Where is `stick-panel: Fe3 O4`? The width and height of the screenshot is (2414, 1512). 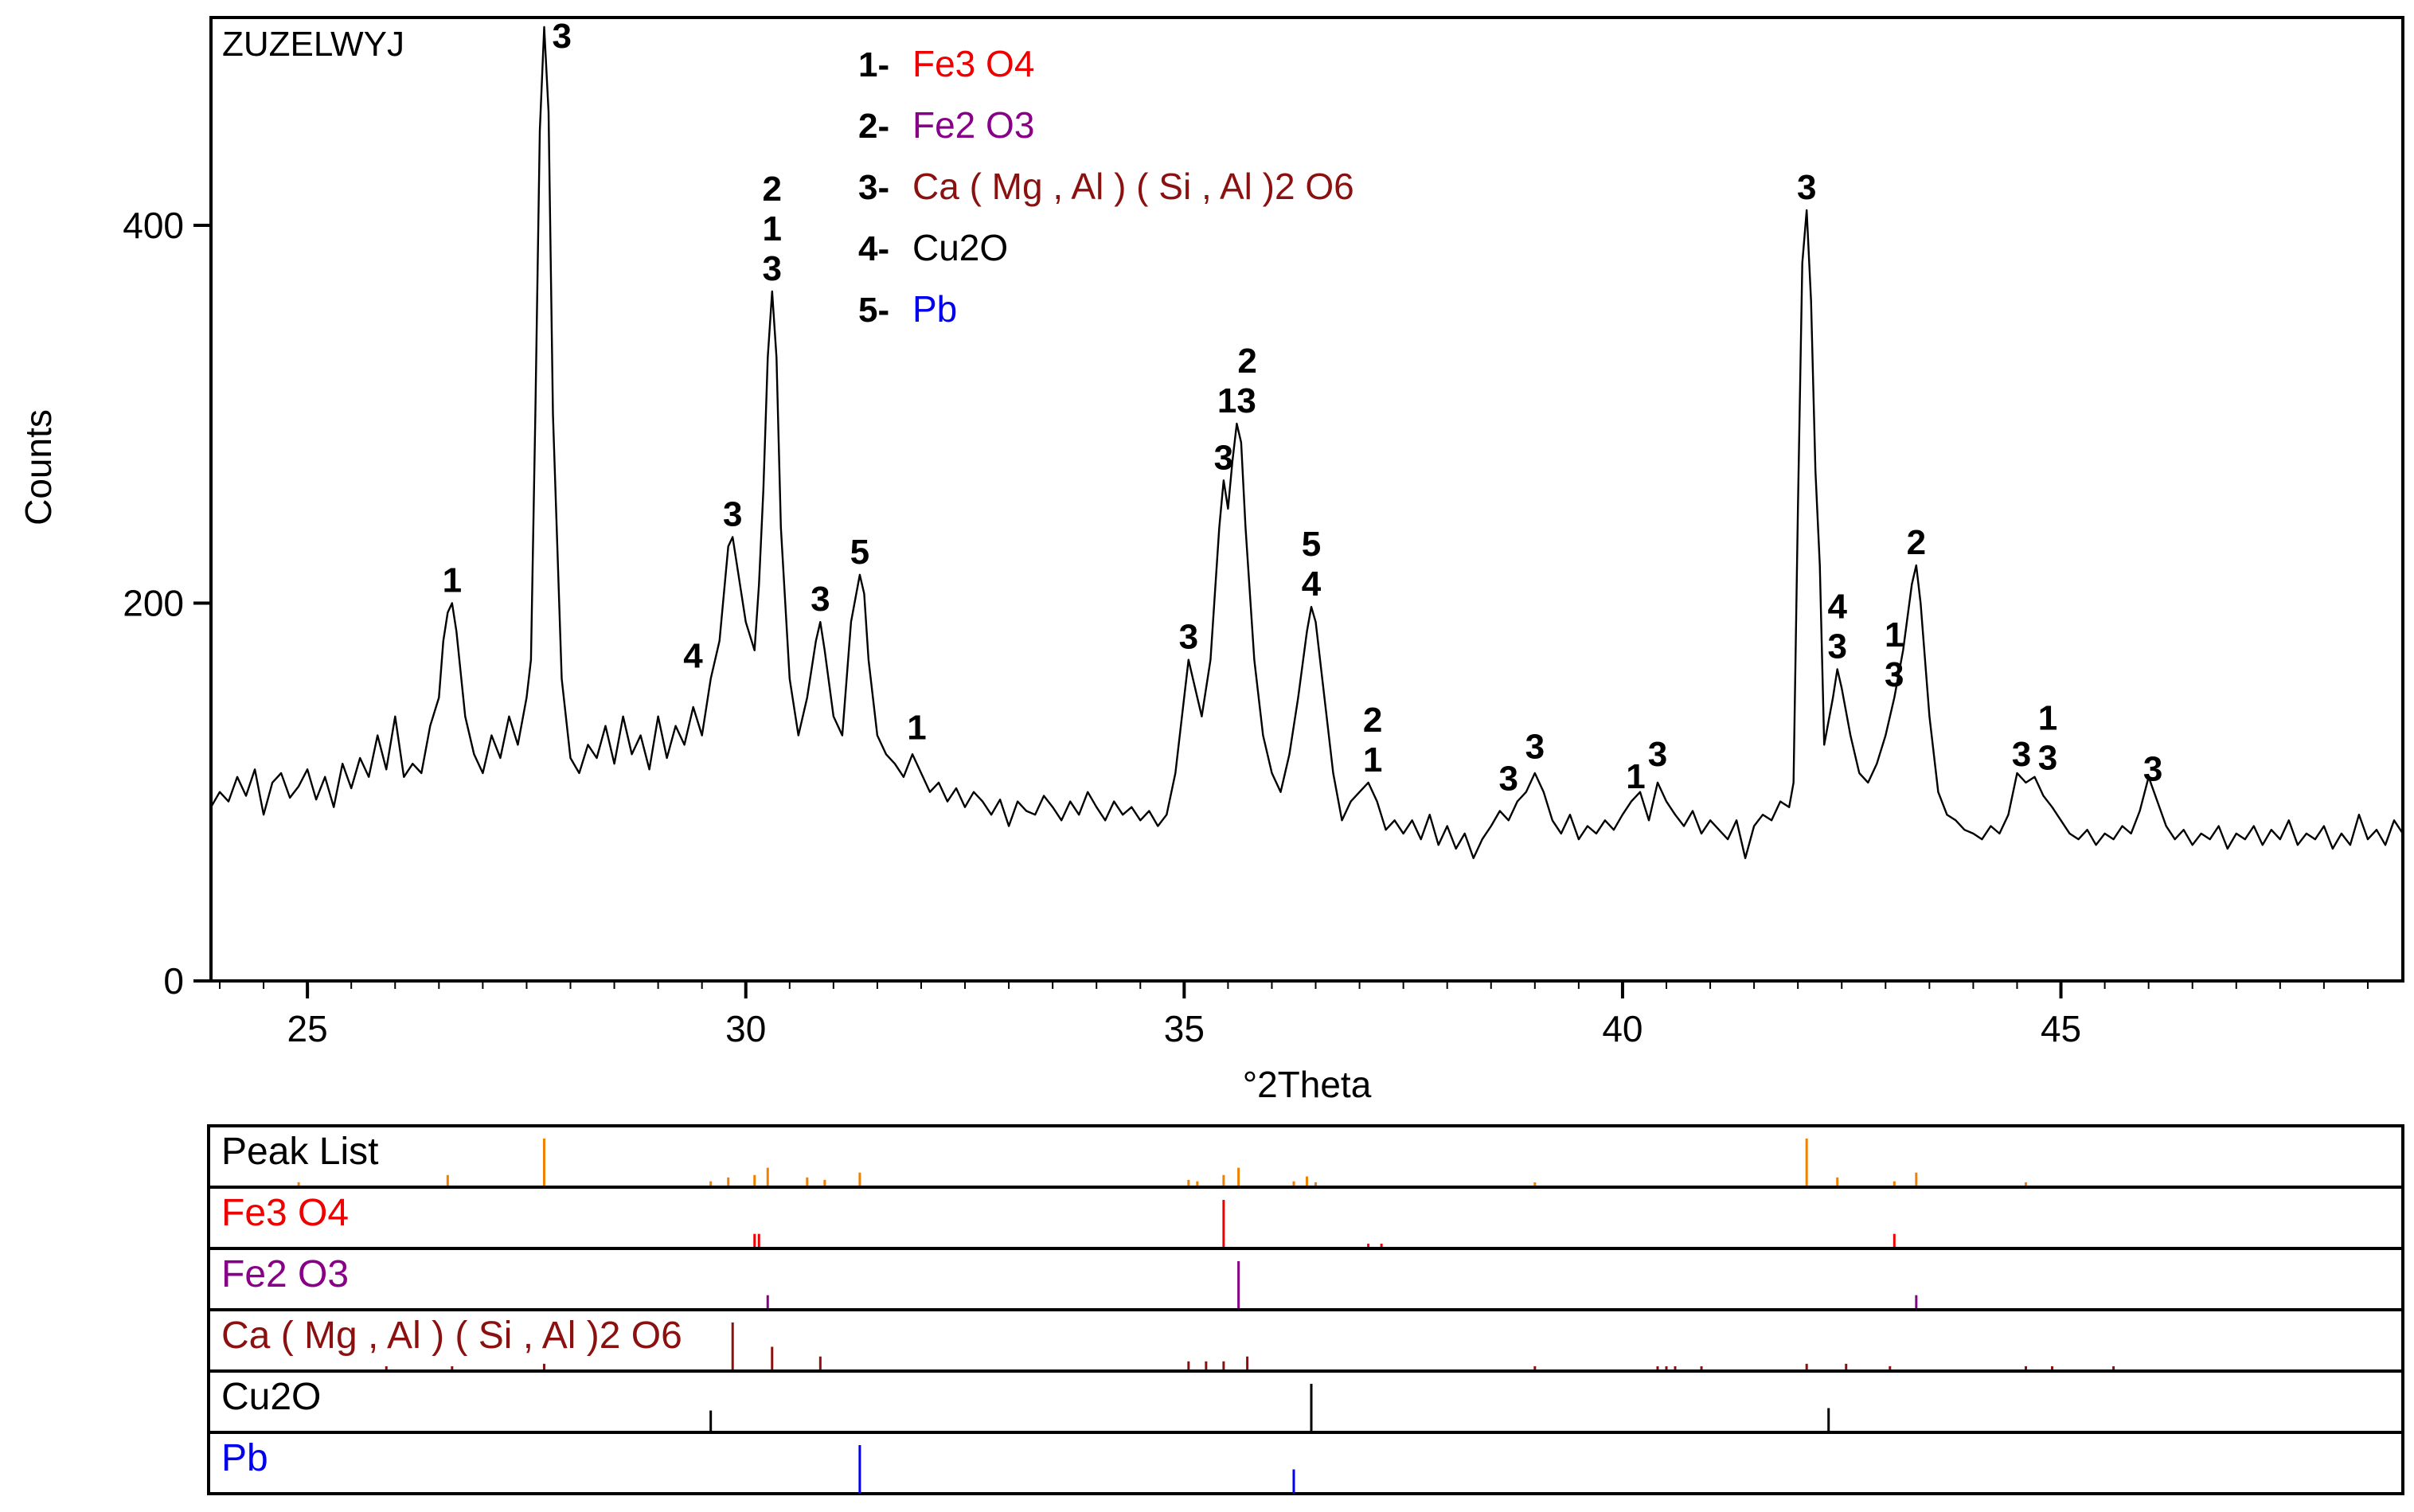 stick-panel: Fe3 O4 is located at coordinates (1305, 1218).